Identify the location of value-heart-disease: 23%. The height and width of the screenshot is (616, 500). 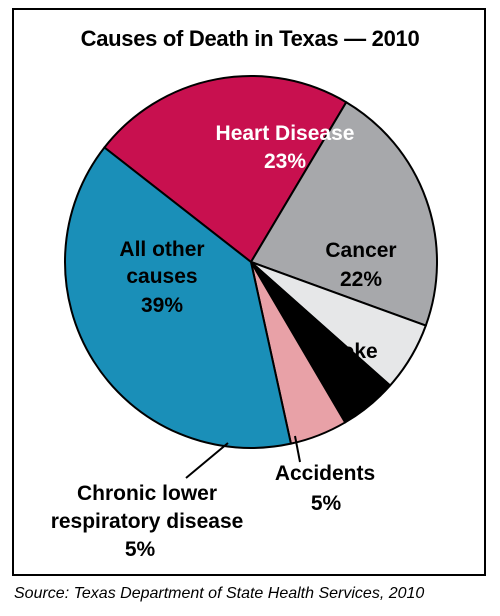
(285, 161).